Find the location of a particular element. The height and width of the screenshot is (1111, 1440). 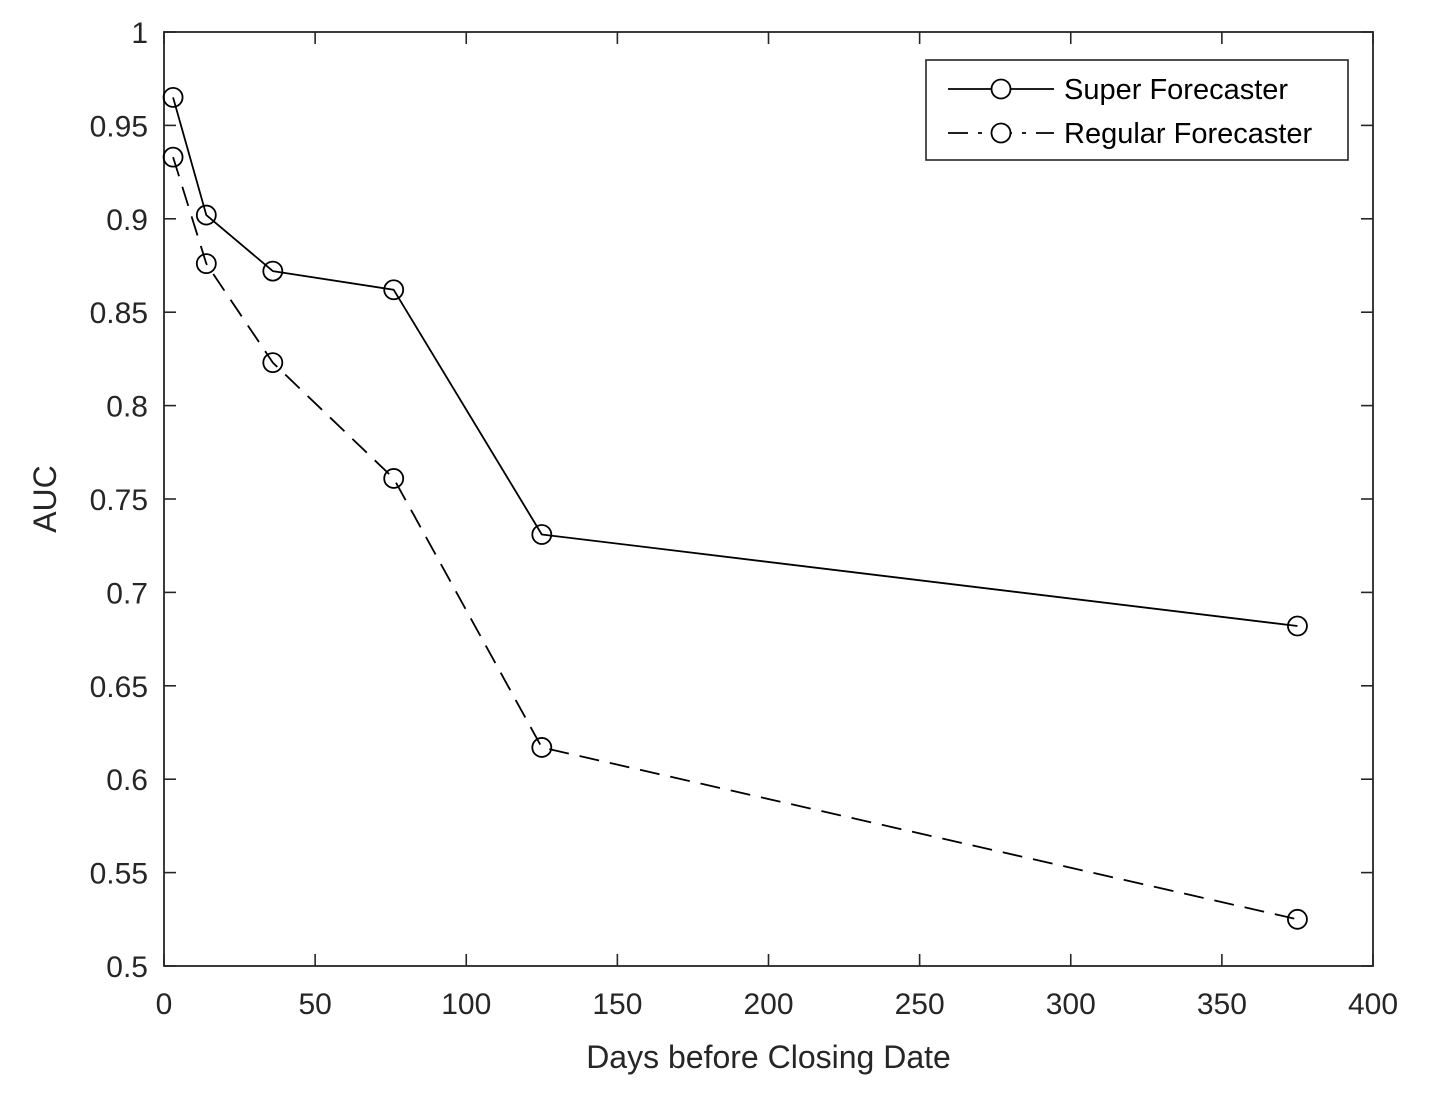

legend-entry: Super Forecaster is located at coordinates (1118, 90).